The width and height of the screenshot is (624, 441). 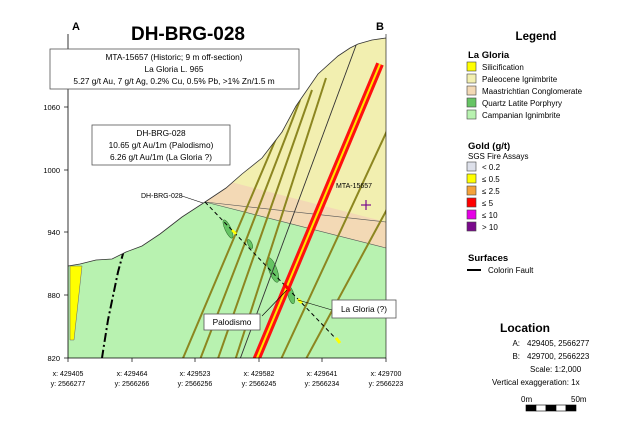 I want to click on scale-bar, so click(x=551, y=408).